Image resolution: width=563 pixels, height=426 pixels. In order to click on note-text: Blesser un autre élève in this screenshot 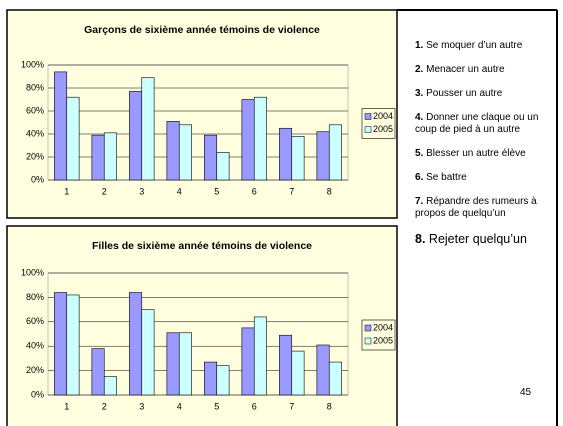, I will do `click(476, 153)`.